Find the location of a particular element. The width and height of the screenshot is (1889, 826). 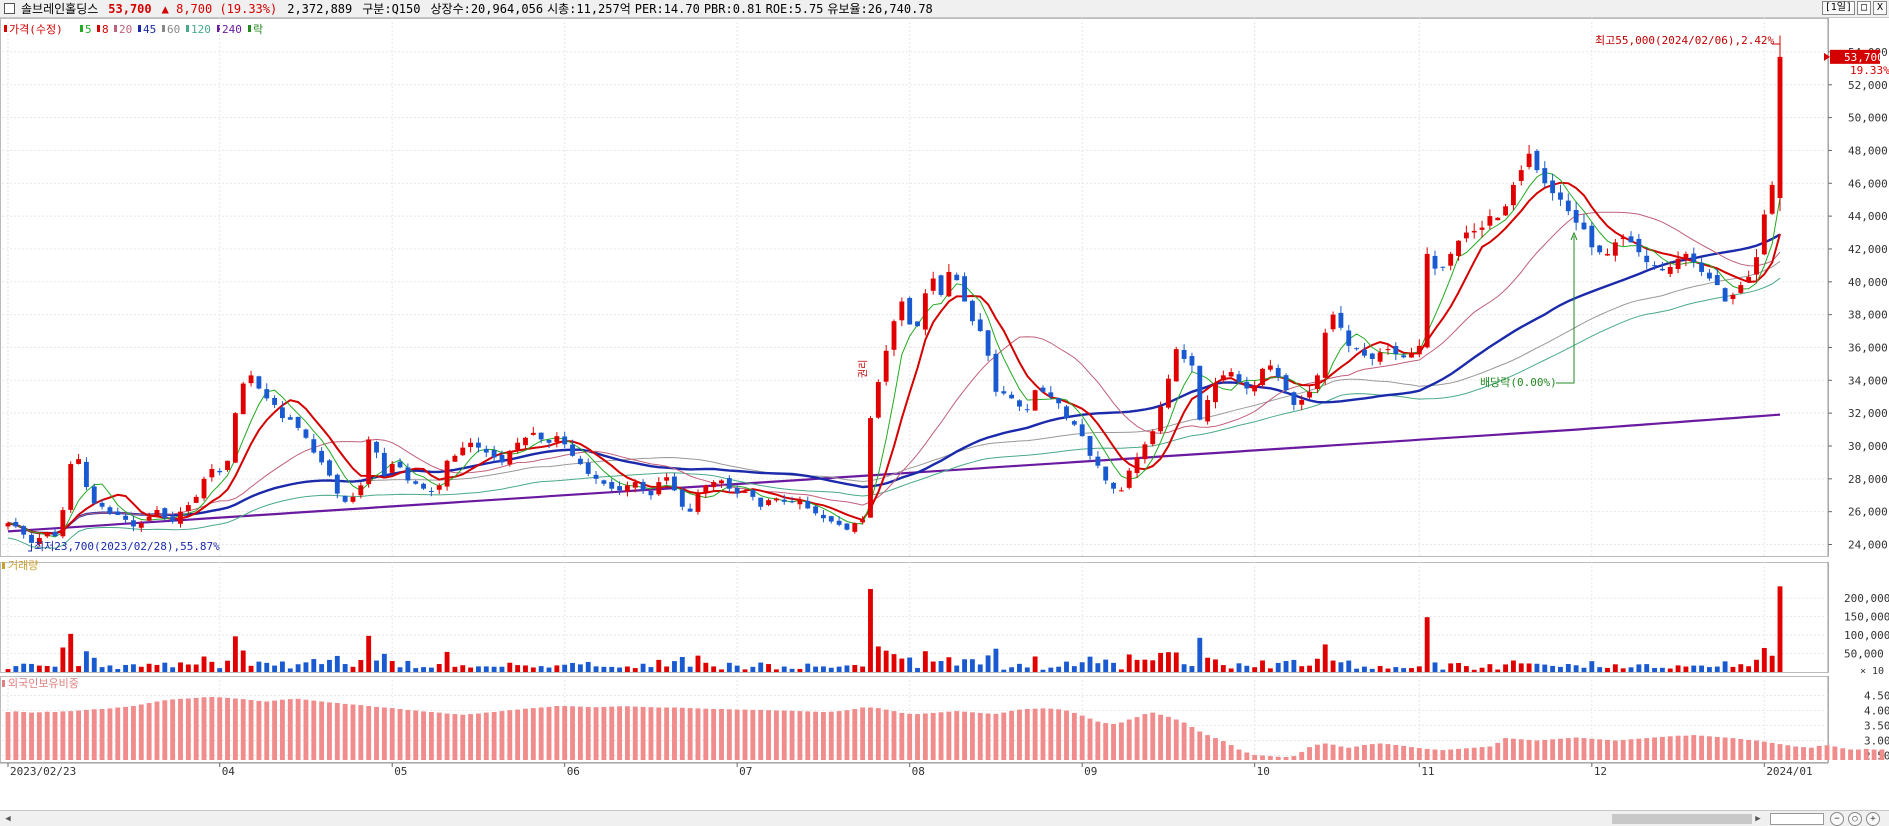

shares-info: 상장수:20,964,056 is located at coordinates (487, 9).